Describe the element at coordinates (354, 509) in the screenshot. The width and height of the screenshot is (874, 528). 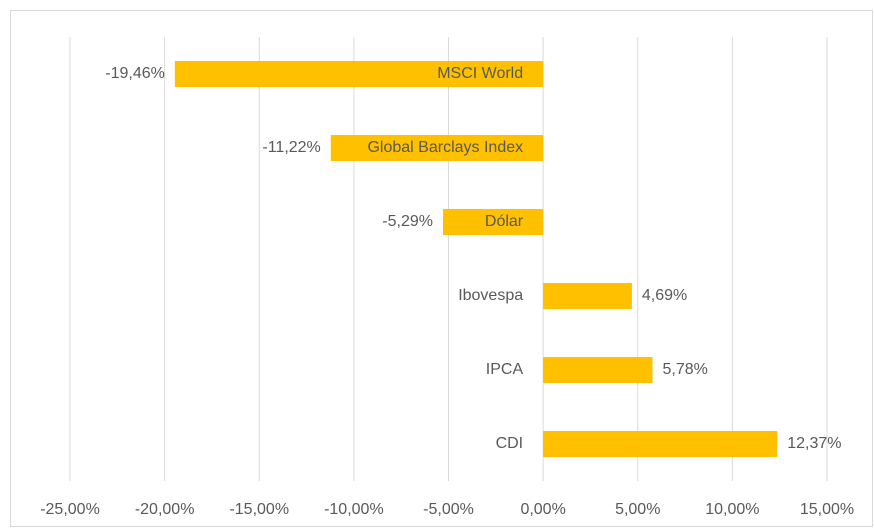
I see `x-tick-label: -10,00%` at that location.